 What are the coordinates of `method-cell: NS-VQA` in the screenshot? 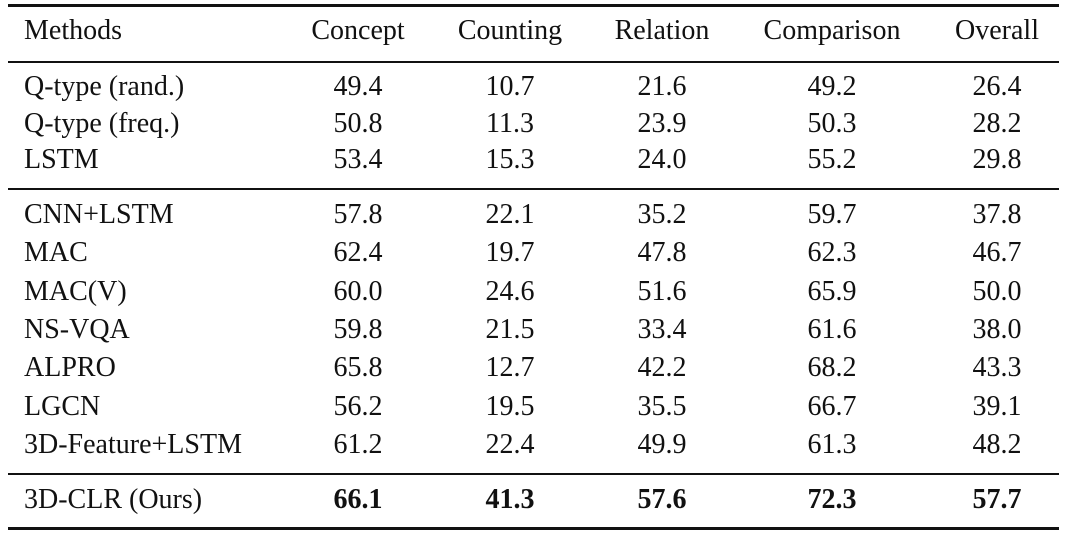 It's located at (77, 329).